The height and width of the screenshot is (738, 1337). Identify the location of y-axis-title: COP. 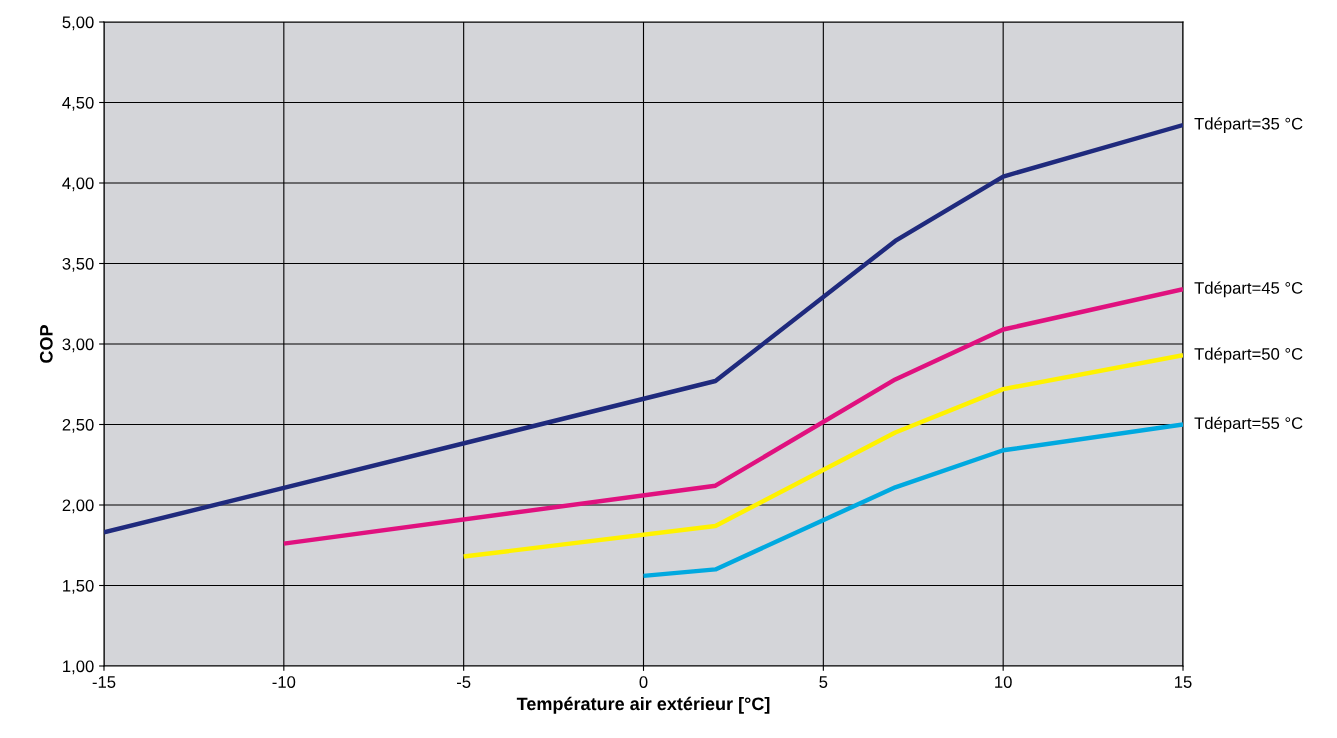
(46, 344).